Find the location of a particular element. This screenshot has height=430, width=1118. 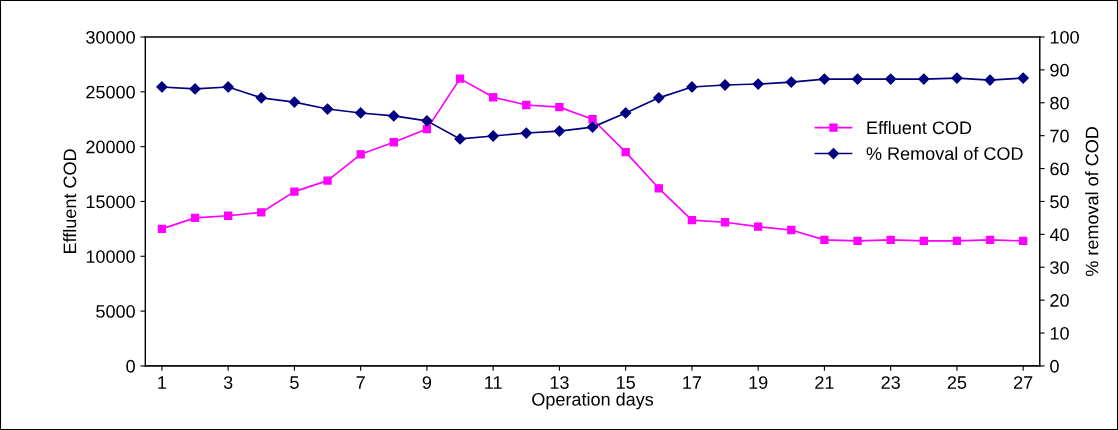

y2-axis-title: % removal of COD is located at coordinates (1092, 202).